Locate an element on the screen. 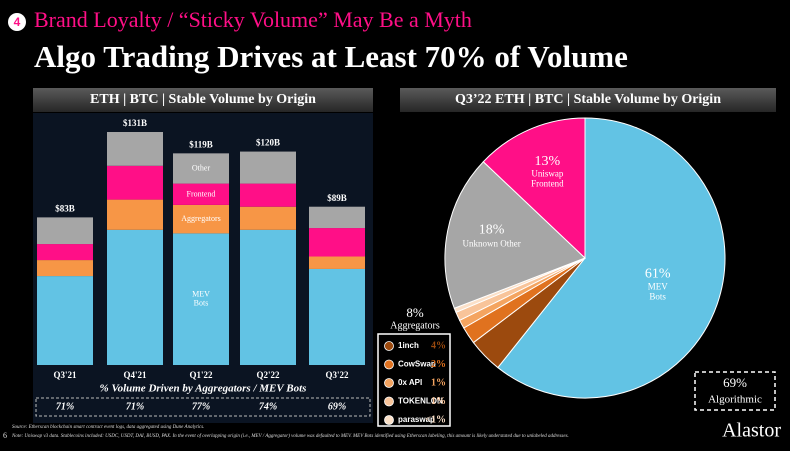 The width and height of the screenshot is (790, 451). pct-value: 74% is located at coordinates (268, 406).